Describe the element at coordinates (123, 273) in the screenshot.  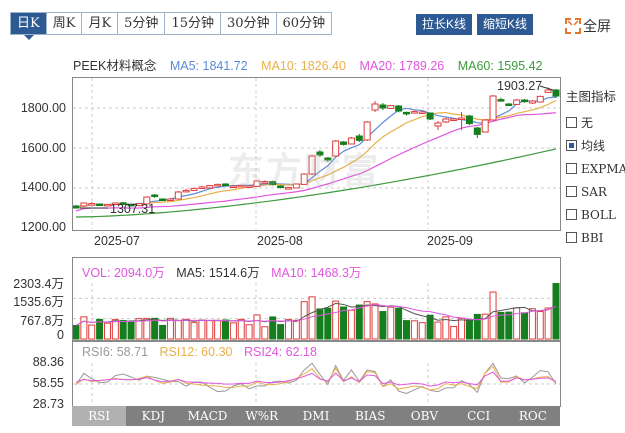
I see `vol-value: VOL: 2094.0万` at that location.